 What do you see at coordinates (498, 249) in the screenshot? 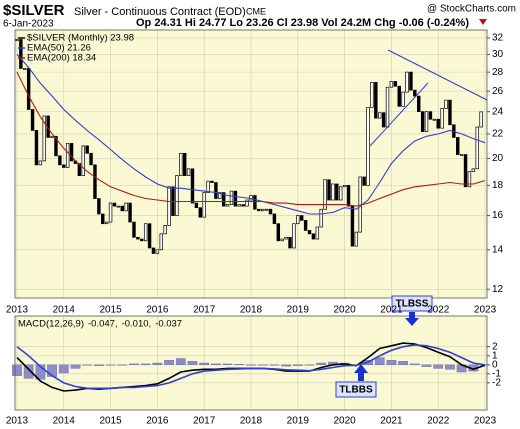
I see `y-tick-label: 14` at bounding box center [498, 249].